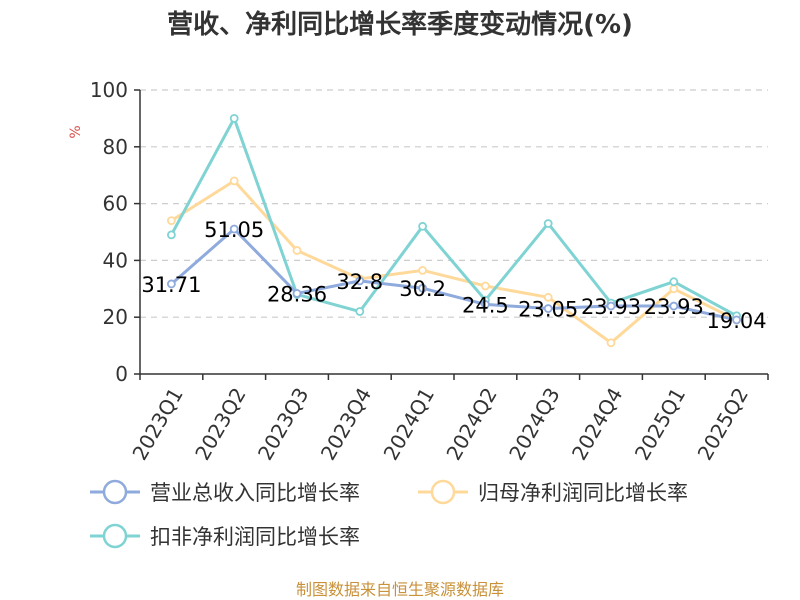 The height and width of the screenshot is (600, 800). Describe the element at coordinates (255, 537) in the screenshot. I see `legend-item-label: 扣非净利润同比增长率` at that location.